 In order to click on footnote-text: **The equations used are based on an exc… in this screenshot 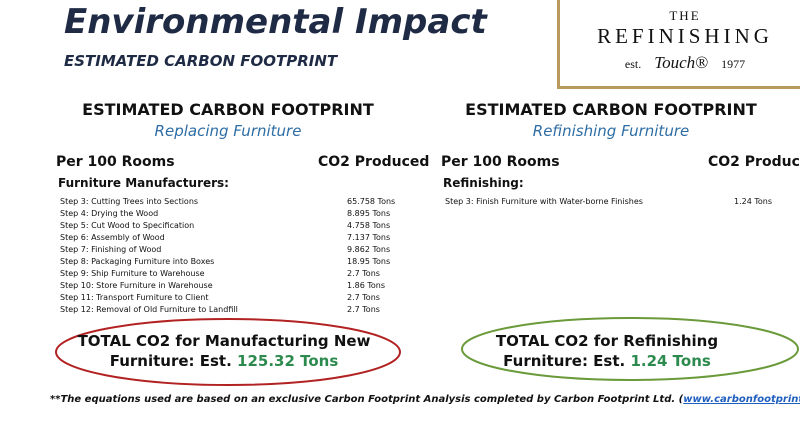, I will do `click(367, 399)`.